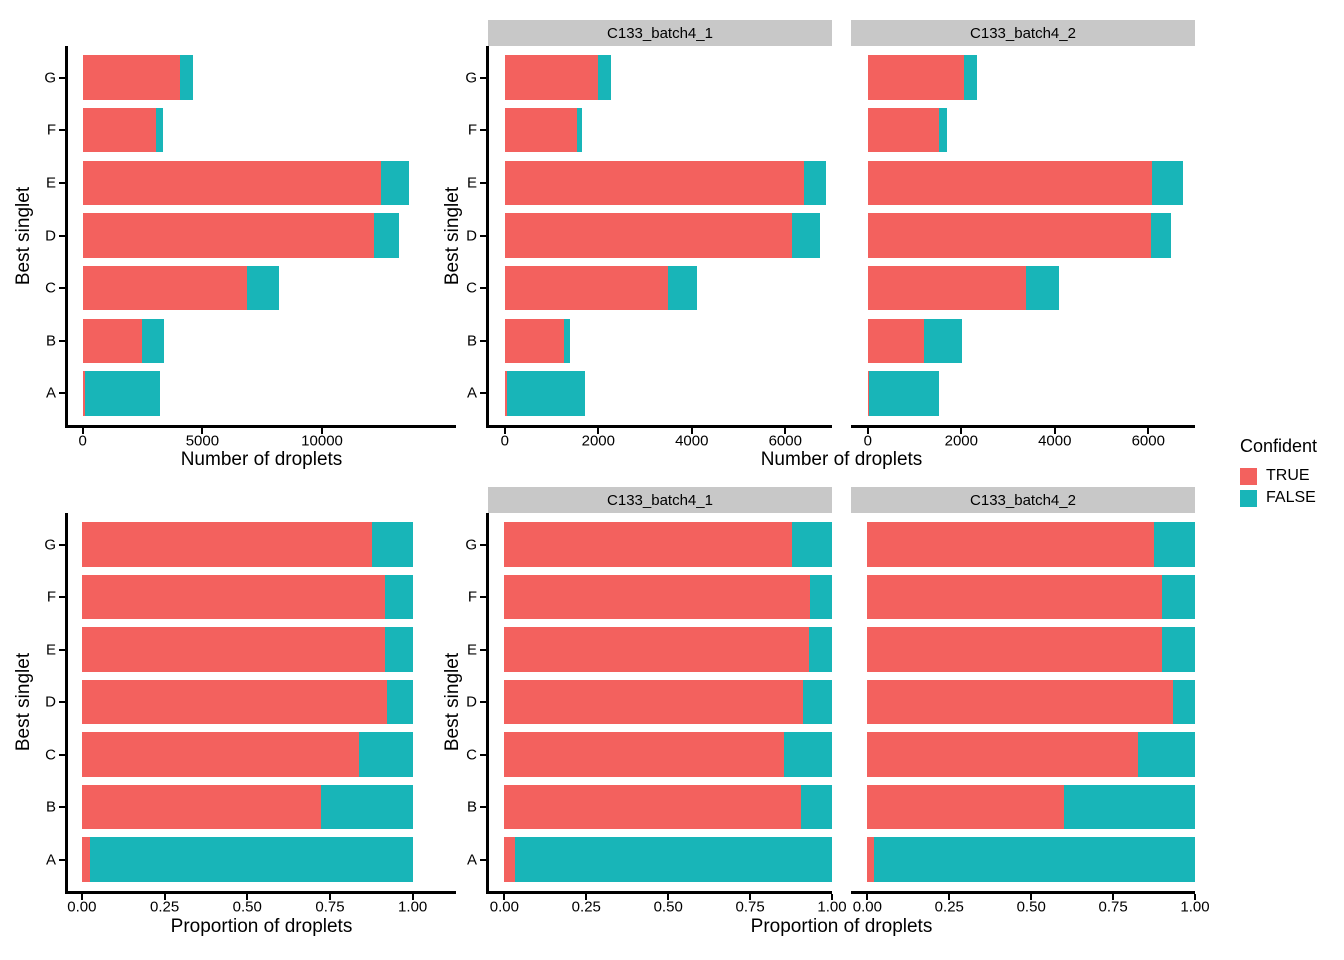  Describe the element at coordinates (692, 441) in the screenshot. I see `counts-by-sample-C133_batch4_1-x-tick-label-4000: 4000` at that location.